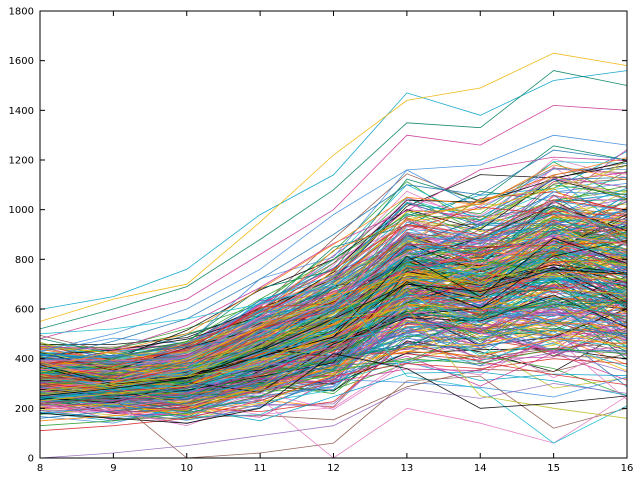  Describe the element at coordinates (553, 468) in the screenshot. I see `x-tick-label: 15` at that location.